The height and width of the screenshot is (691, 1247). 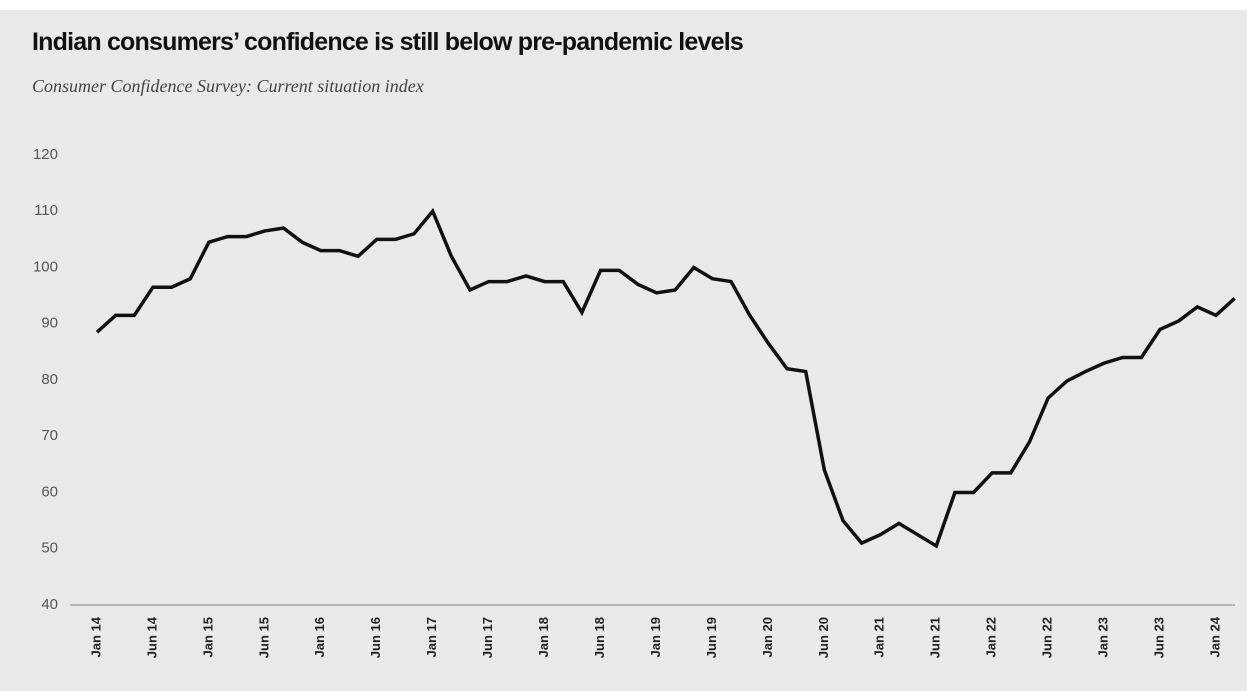 What do you see at coordinates (49, 323) in the screenshot?
I see `y-tick-label: 90` at bounding box center [49, 323].